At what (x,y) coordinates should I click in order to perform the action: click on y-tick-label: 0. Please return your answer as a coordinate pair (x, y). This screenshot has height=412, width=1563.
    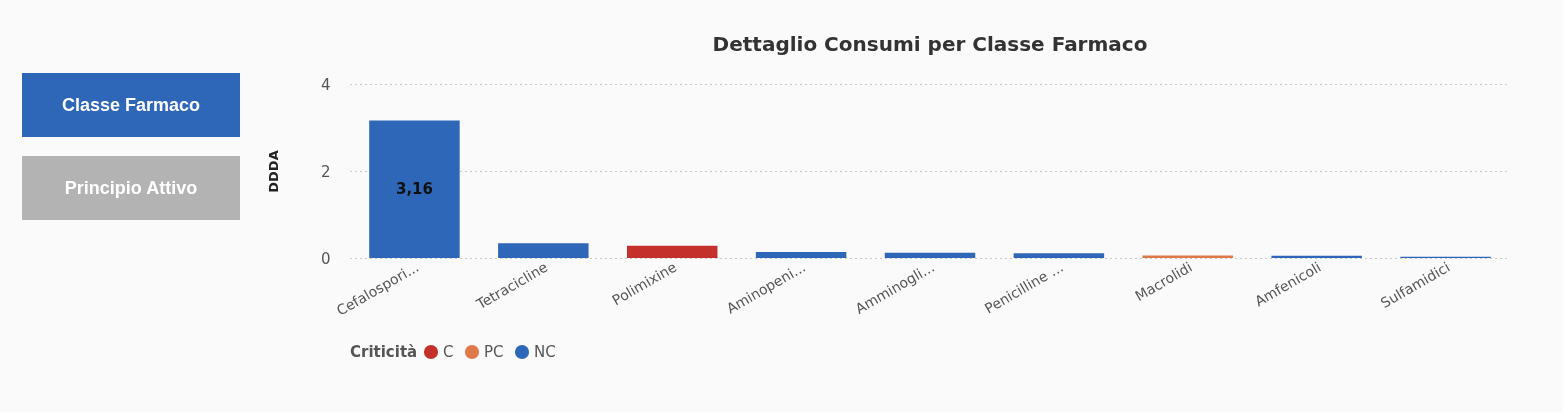
    Looking at the image, I should click on (325, 258).